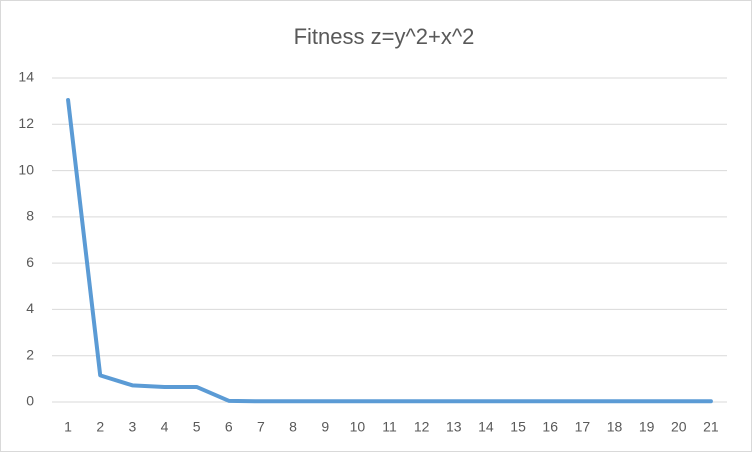 This screenshot has width=752, height=452. Describe the element at coordinates (30, 308) in the screenshot. I see `y-tick-label: 4` at that location.